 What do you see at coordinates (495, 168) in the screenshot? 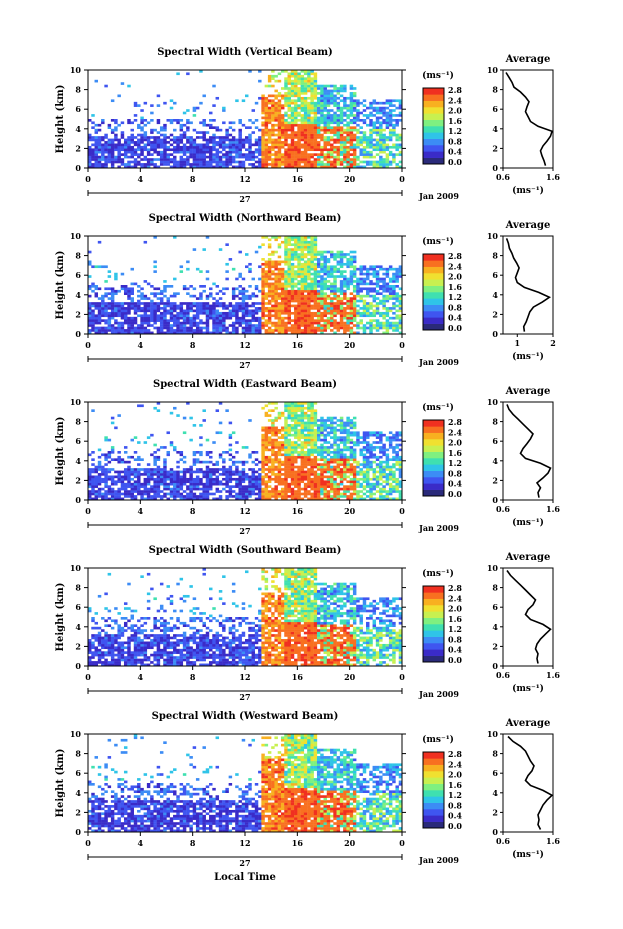
I see `avg-y-tick-label: 0` at bounding box center [495, 168].